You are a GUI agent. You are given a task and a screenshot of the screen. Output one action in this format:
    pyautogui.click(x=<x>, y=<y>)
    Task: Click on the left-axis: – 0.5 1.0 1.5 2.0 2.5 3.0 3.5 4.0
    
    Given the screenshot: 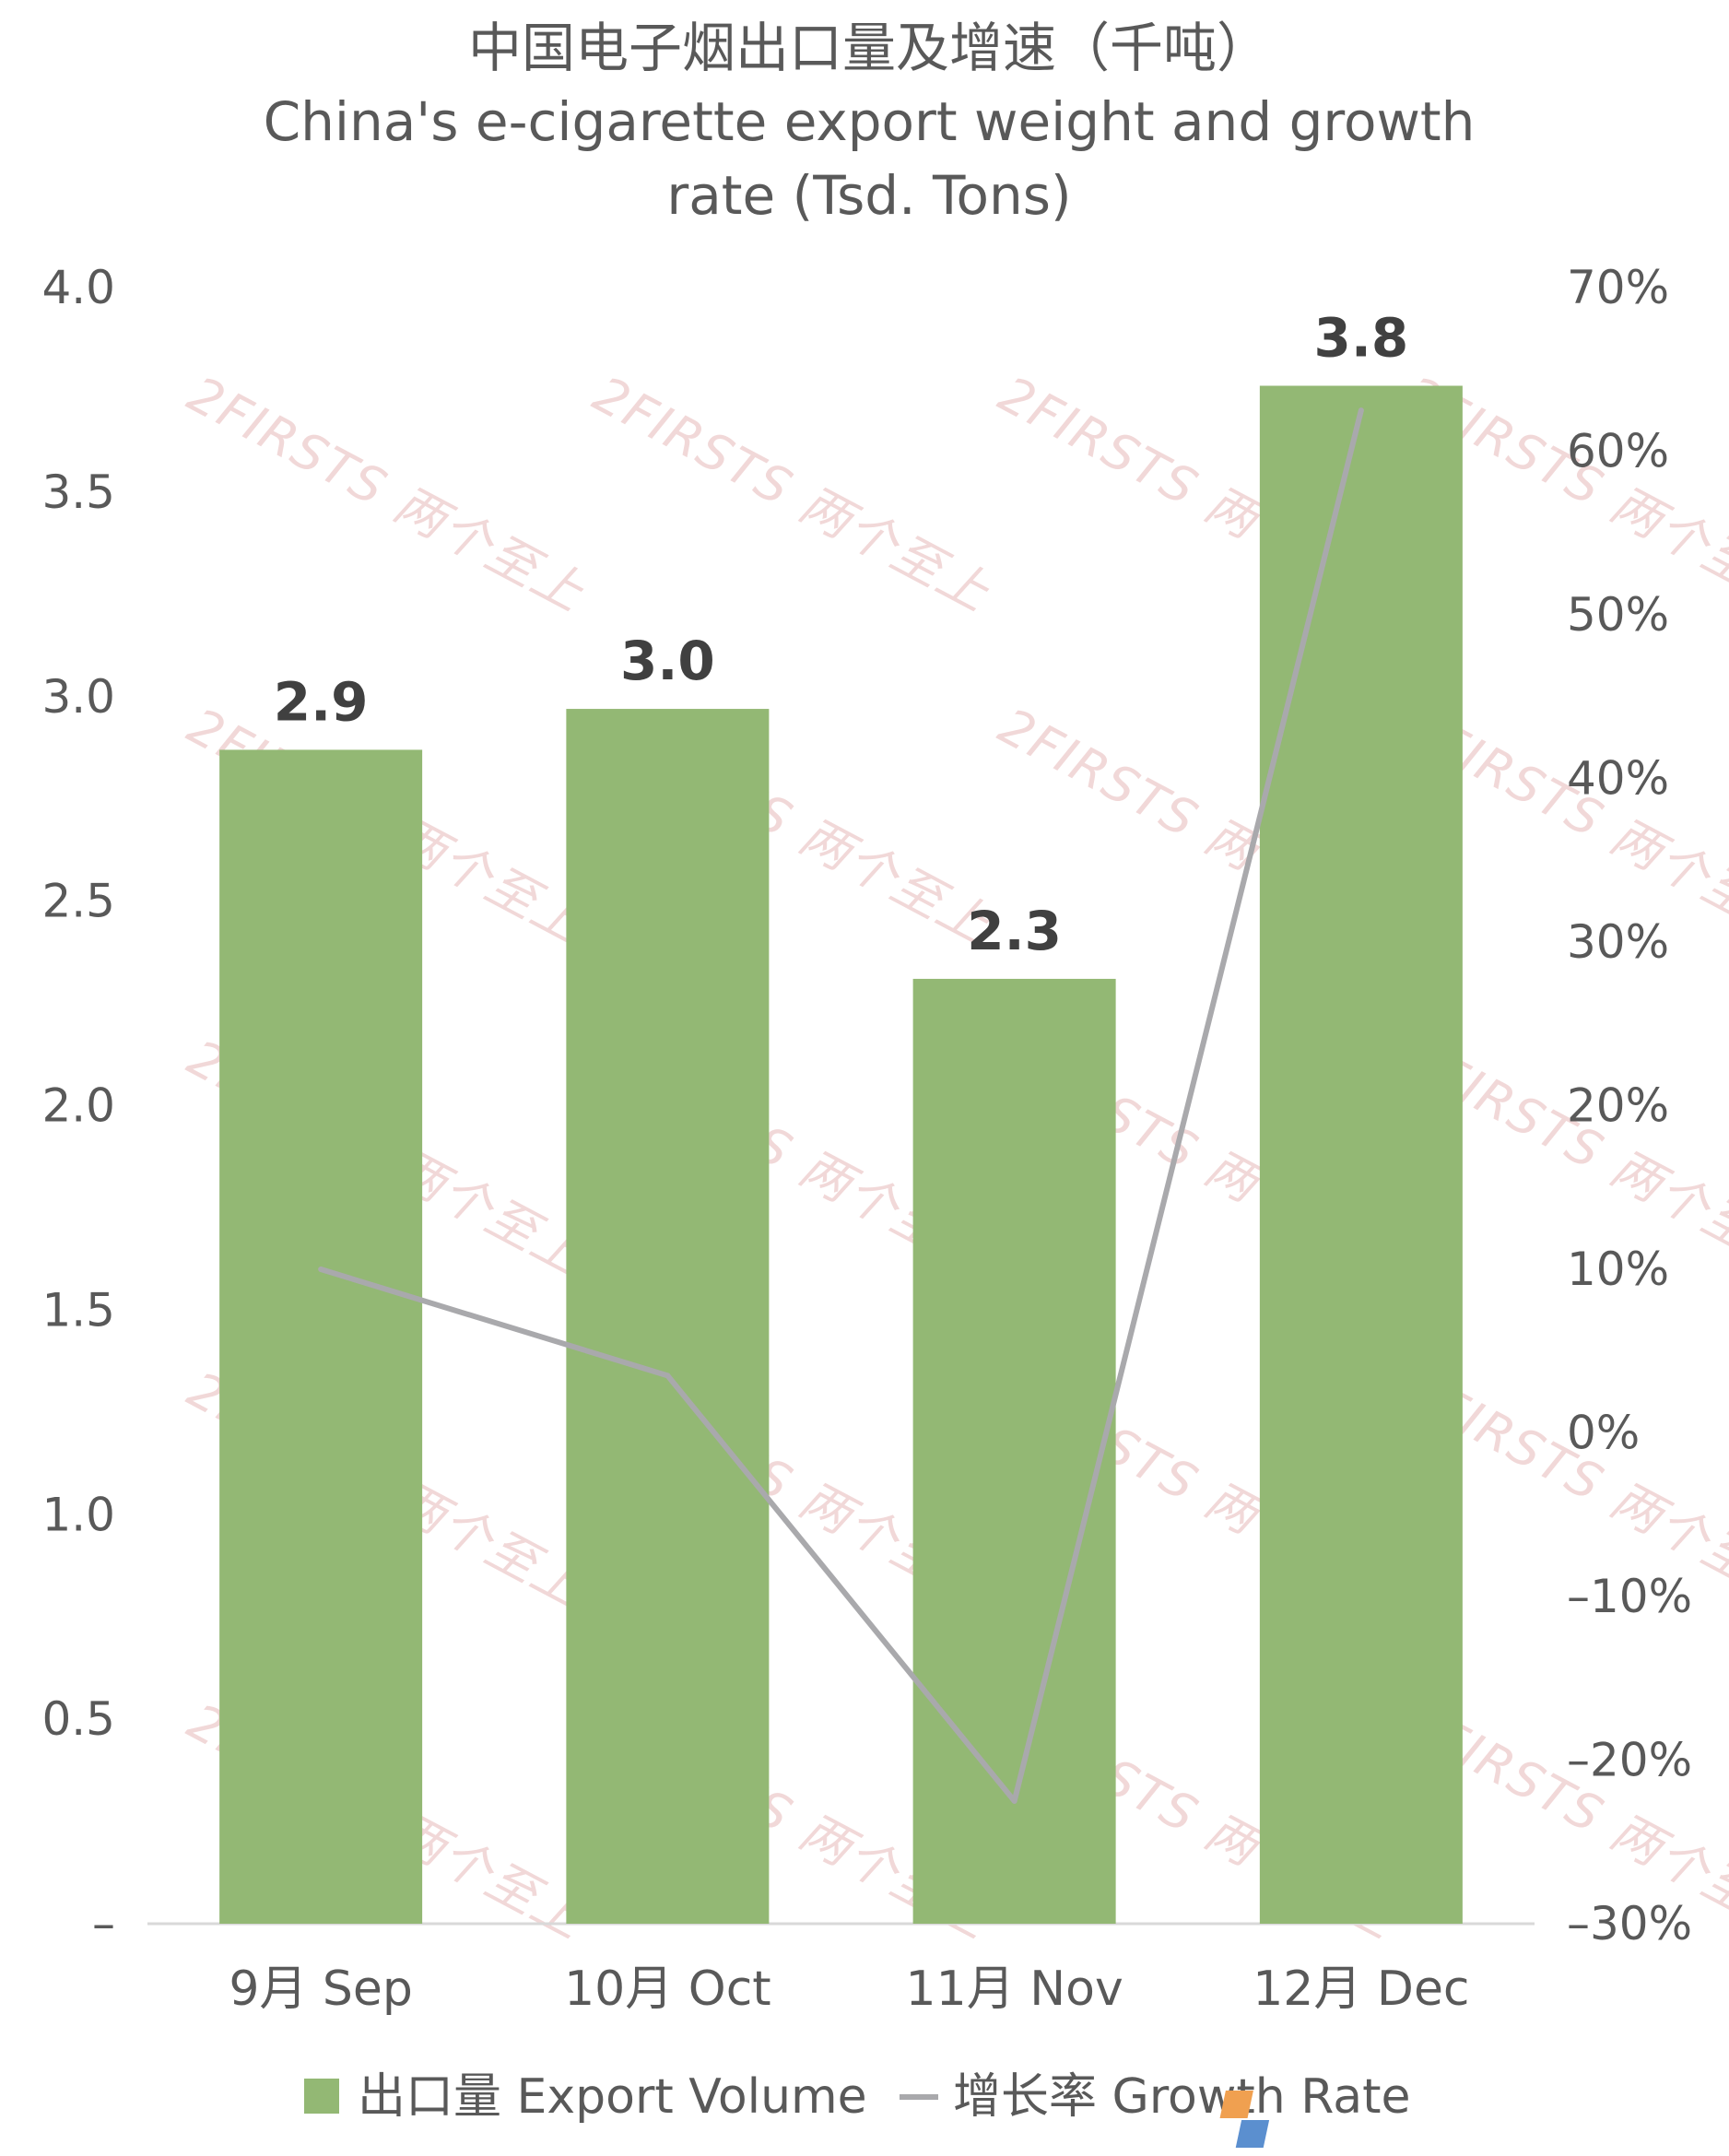 What is the action you would take?
    pyautogui.click(x=78, y=1105)
    